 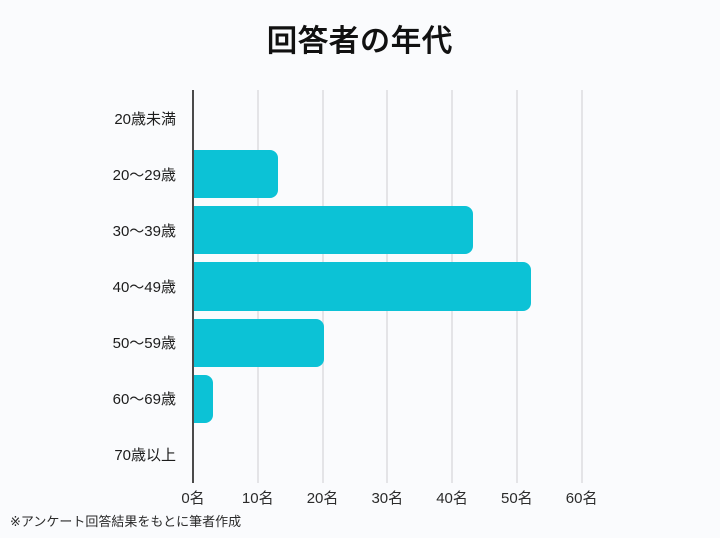 I want to click on y-axis-category-label: 60～69歳, so click(x=144, y=400).